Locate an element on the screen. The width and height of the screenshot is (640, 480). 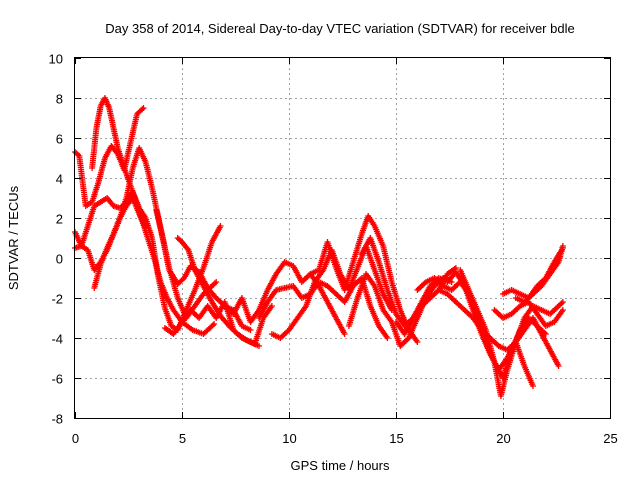
series-track-q is located at coordinates (498, 328).